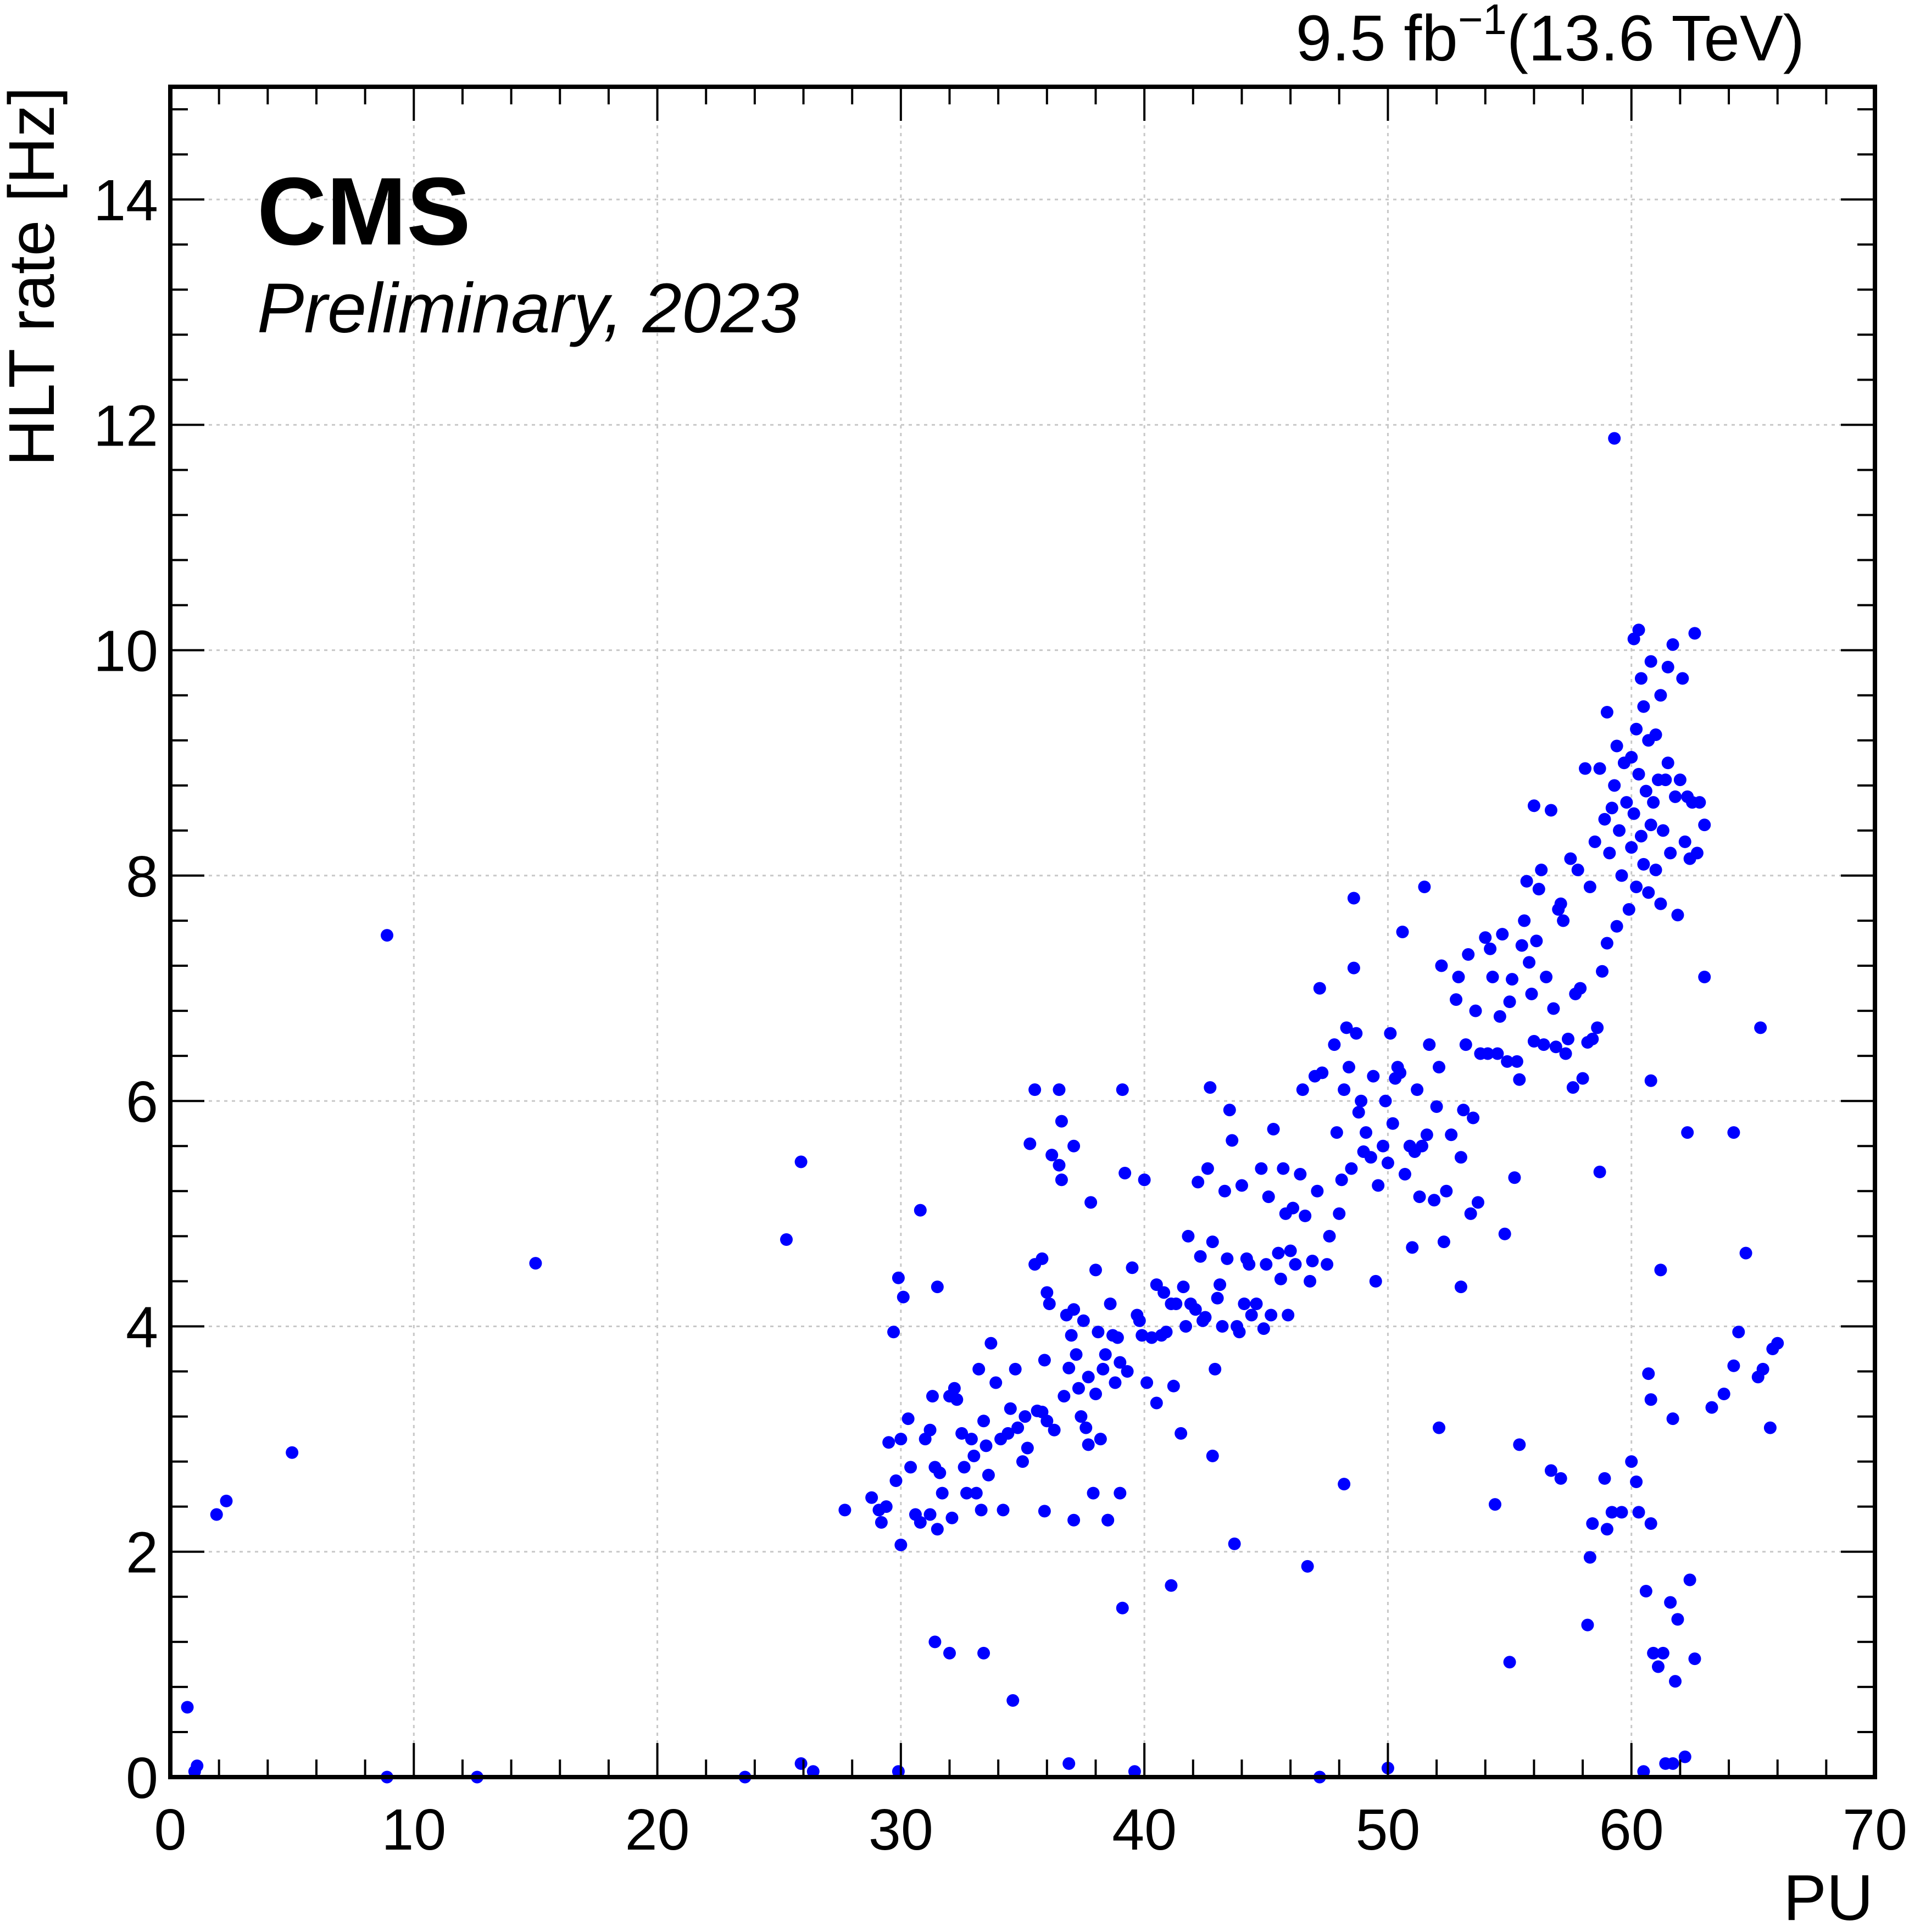  I want to click on x-tick-label: 70, so click(1875, 1829).